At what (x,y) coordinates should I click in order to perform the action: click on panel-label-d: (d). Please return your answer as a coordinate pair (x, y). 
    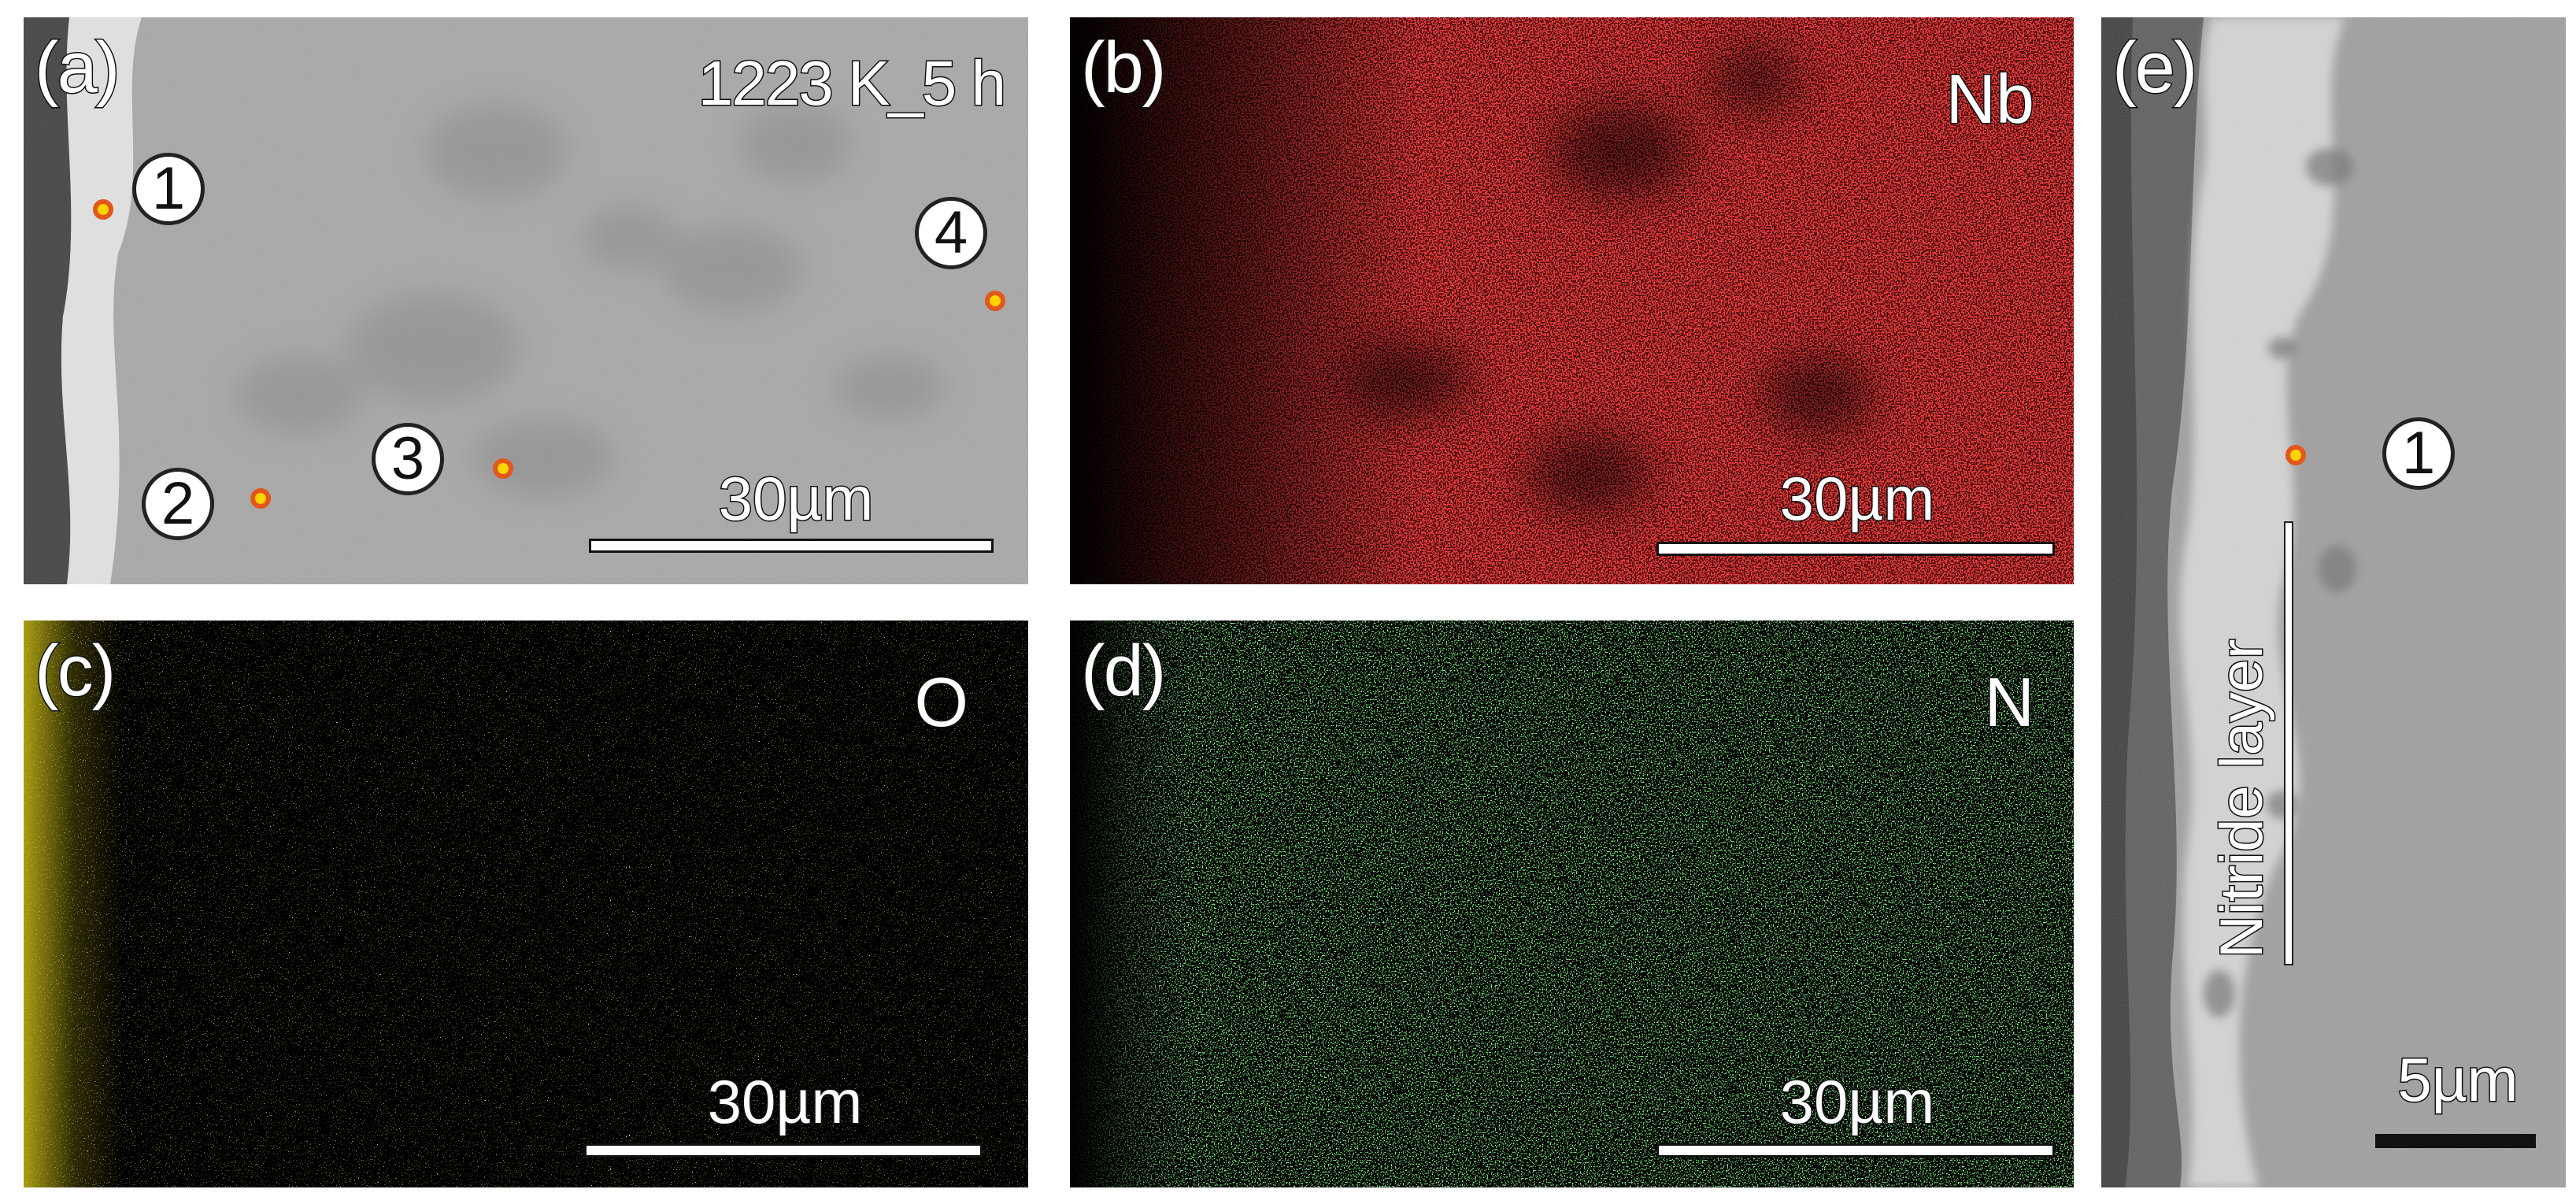
    Looking at the image, I should click on (1123, 671).